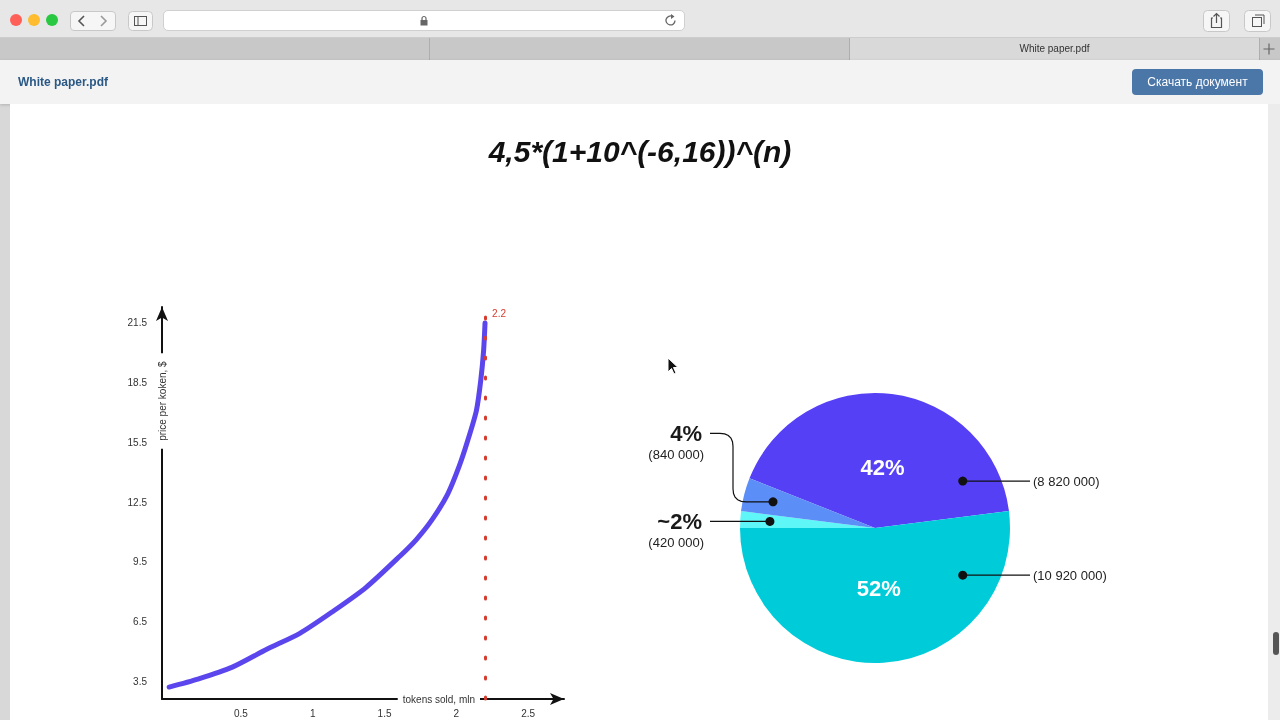  I want to click on slice-label: (8 820 000), so click(1066, 481).